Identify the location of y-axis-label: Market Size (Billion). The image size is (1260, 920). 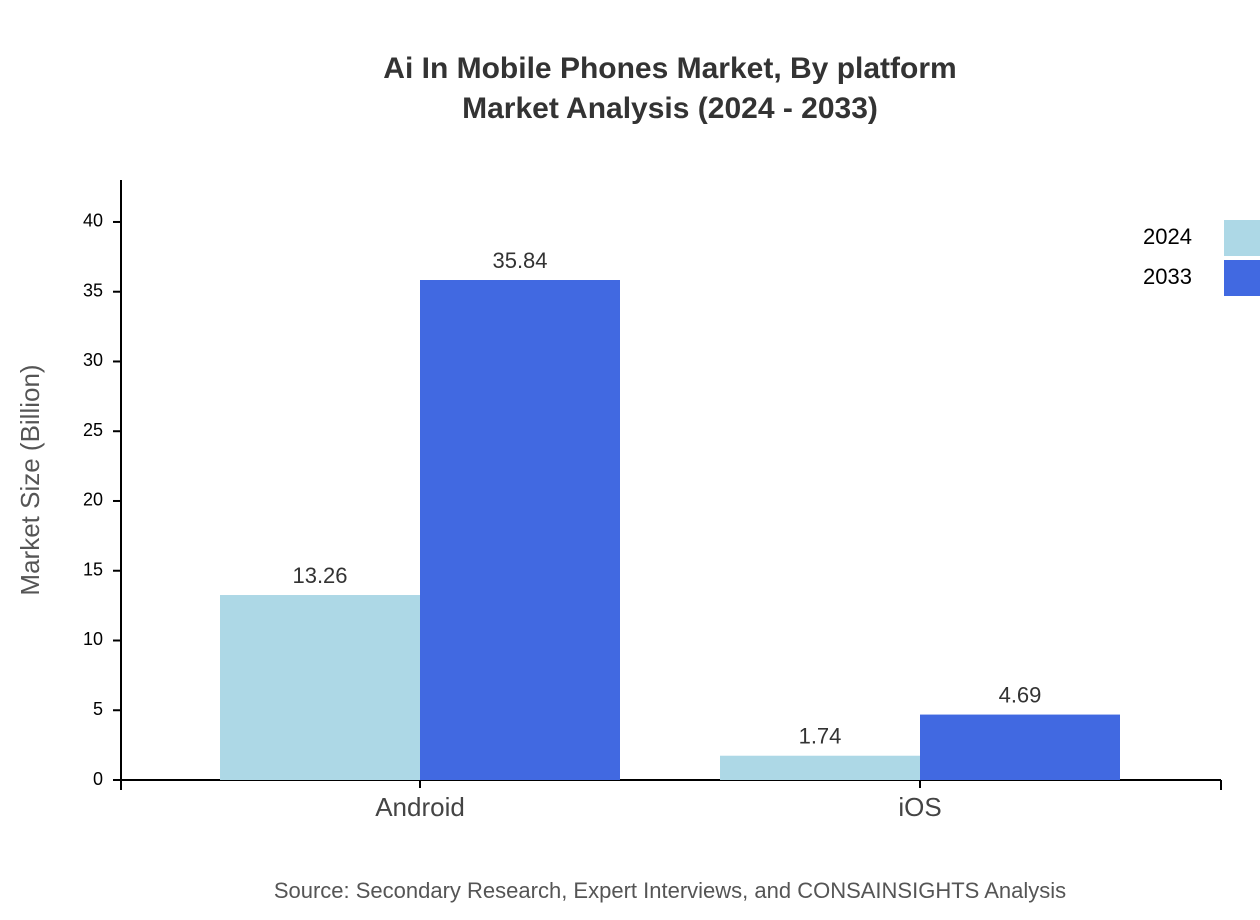
(30, 479).